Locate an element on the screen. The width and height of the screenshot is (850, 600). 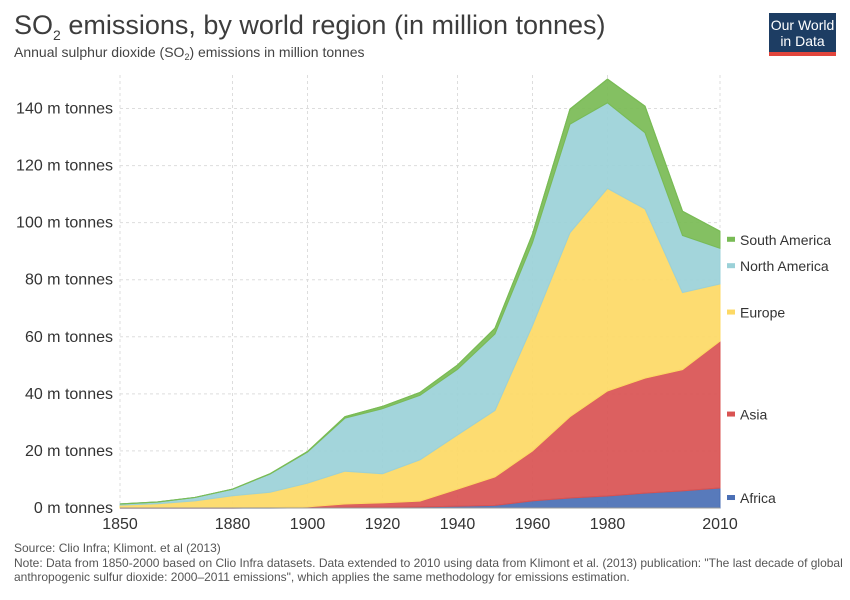
title-subscript: 2 is located at coordinates (57, 35).